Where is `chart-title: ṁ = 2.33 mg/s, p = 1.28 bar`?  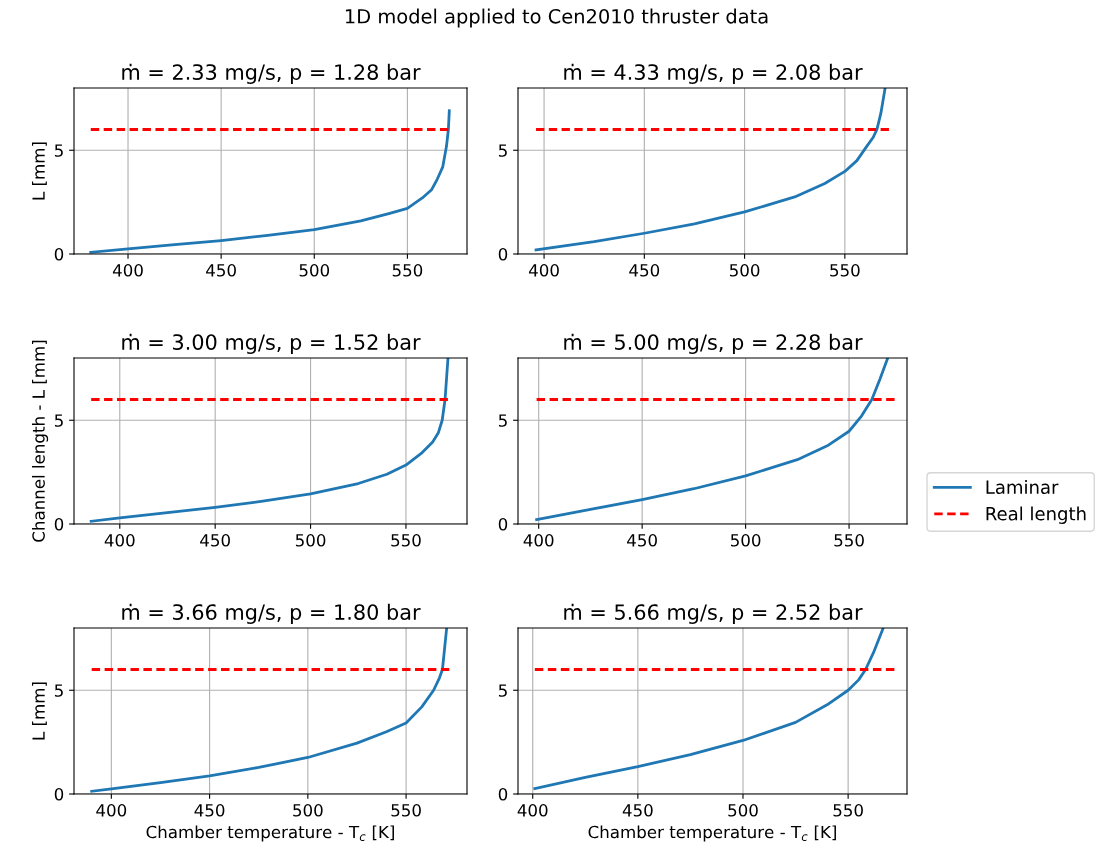 chart-title: ṁ = 2.33 mg/s, p = 1.28 bar is located at coordinates (271, 73).